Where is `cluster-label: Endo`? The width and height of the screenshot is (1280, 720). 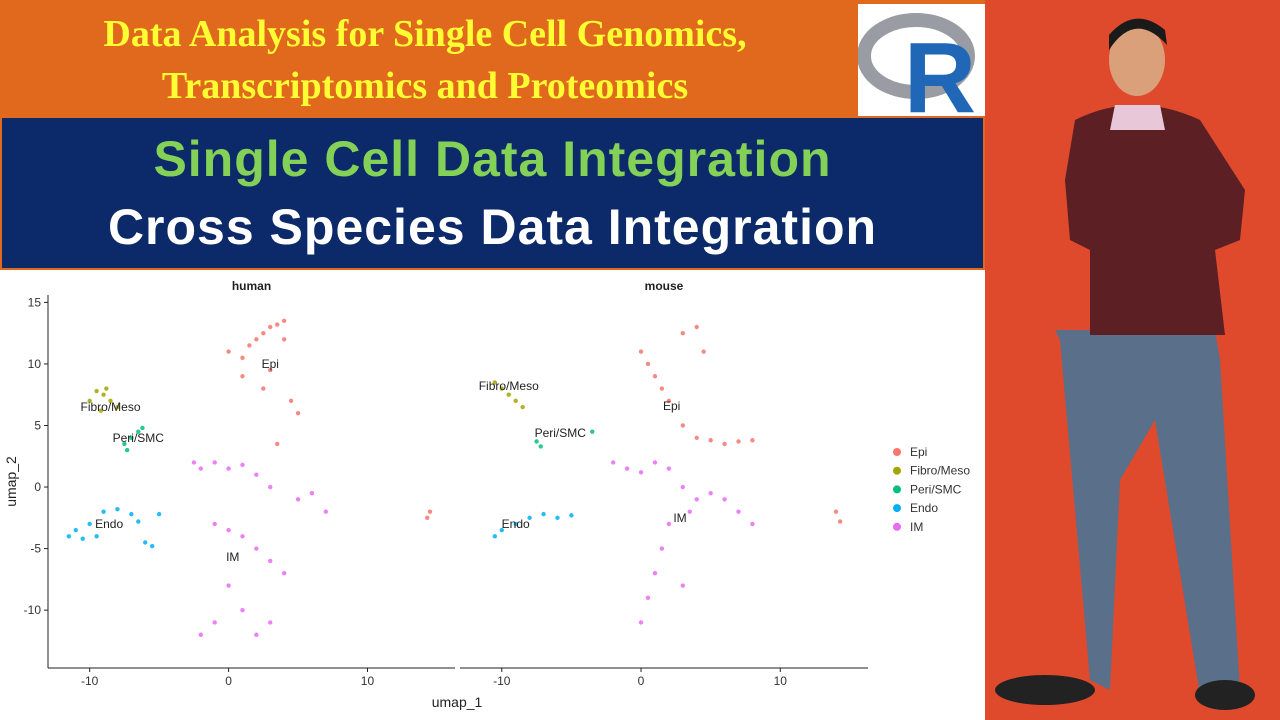 cluster-label: Endo is located at coordinates (109, 524).